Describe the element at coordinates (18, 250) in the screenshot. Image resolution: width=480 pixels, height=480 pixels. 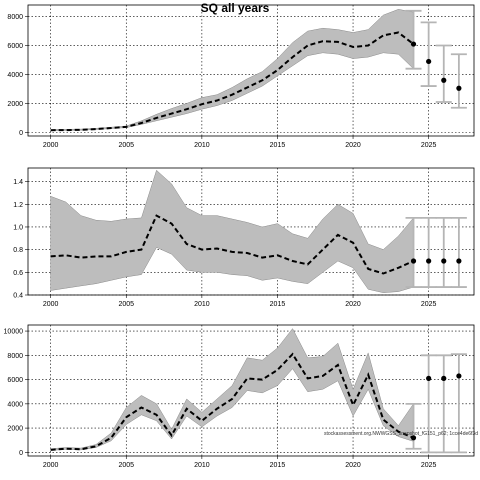
I see `y-tick-label: 0.8` at that location.